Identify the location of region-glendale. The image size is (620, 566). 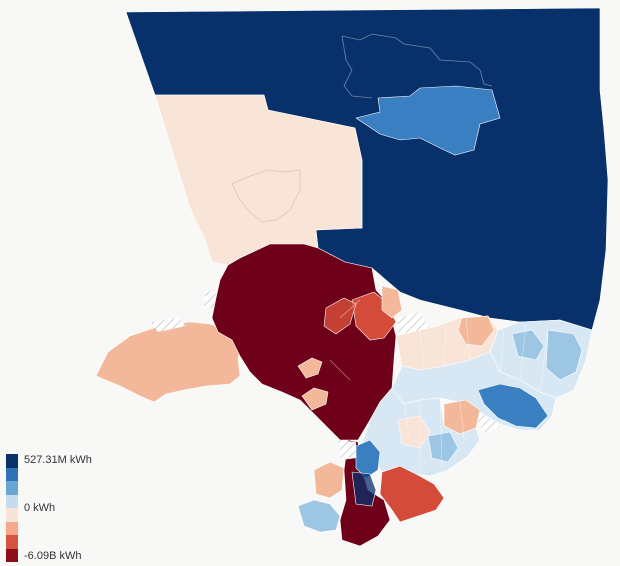
(340, 316).